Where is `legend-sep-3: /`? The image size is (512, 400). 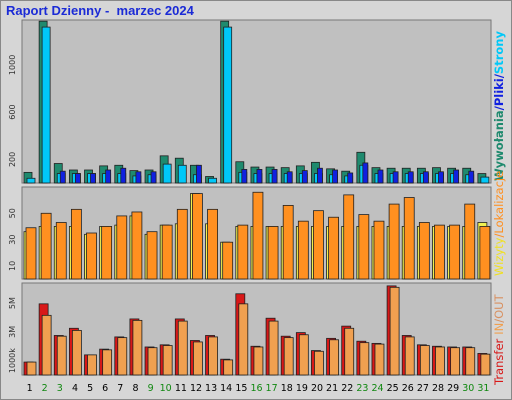 legend-sep-3: / is located at coordinates (499, 236).